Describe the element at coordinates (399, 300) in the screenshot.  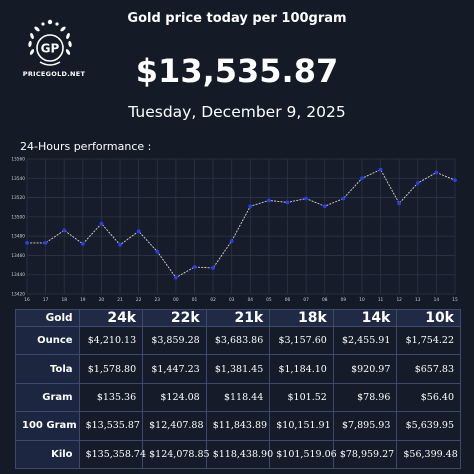
I see `x-tick-label: 12` at that location.